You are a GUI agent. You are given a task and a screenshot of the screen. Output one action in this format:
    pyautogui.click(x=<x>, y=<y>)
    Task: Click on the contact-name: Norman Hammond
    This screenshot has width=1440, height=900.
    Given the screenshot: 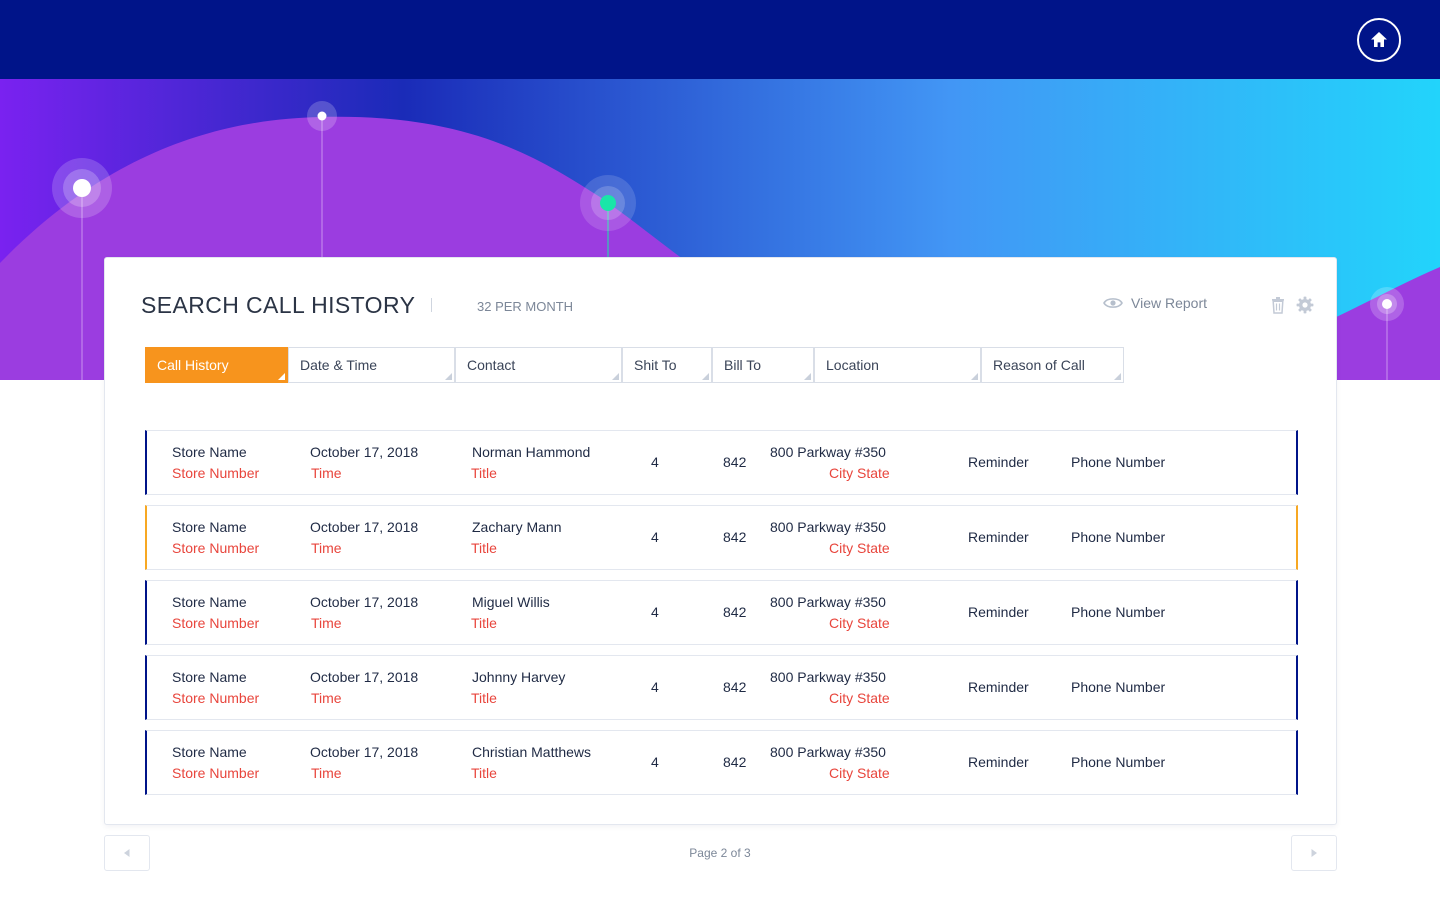 What is the action you would take?
    pyautogui.click(x=531, y=452)
    